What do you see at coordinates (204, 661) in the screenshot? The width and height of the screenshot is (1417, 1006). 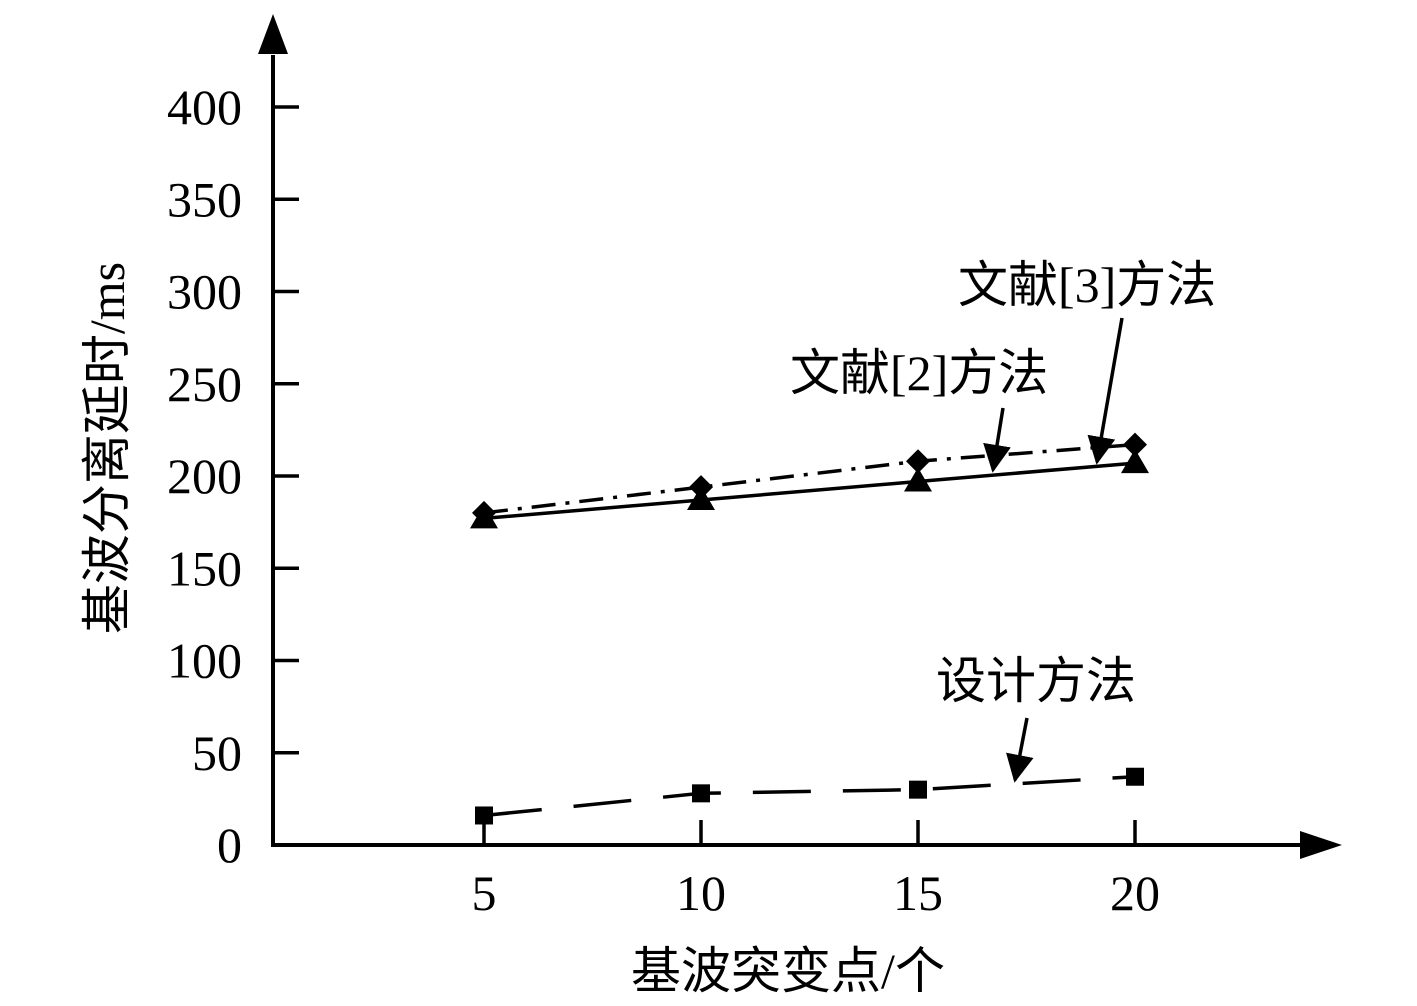 I see `y-tick-label: 100` at bounding box center [204, 661].